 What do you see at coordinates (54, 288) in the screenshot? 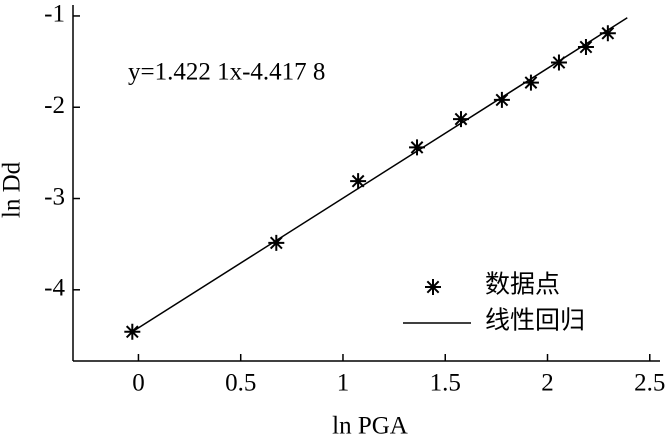
I see `y-tick-label: -4` at bounding box center [54, 288].